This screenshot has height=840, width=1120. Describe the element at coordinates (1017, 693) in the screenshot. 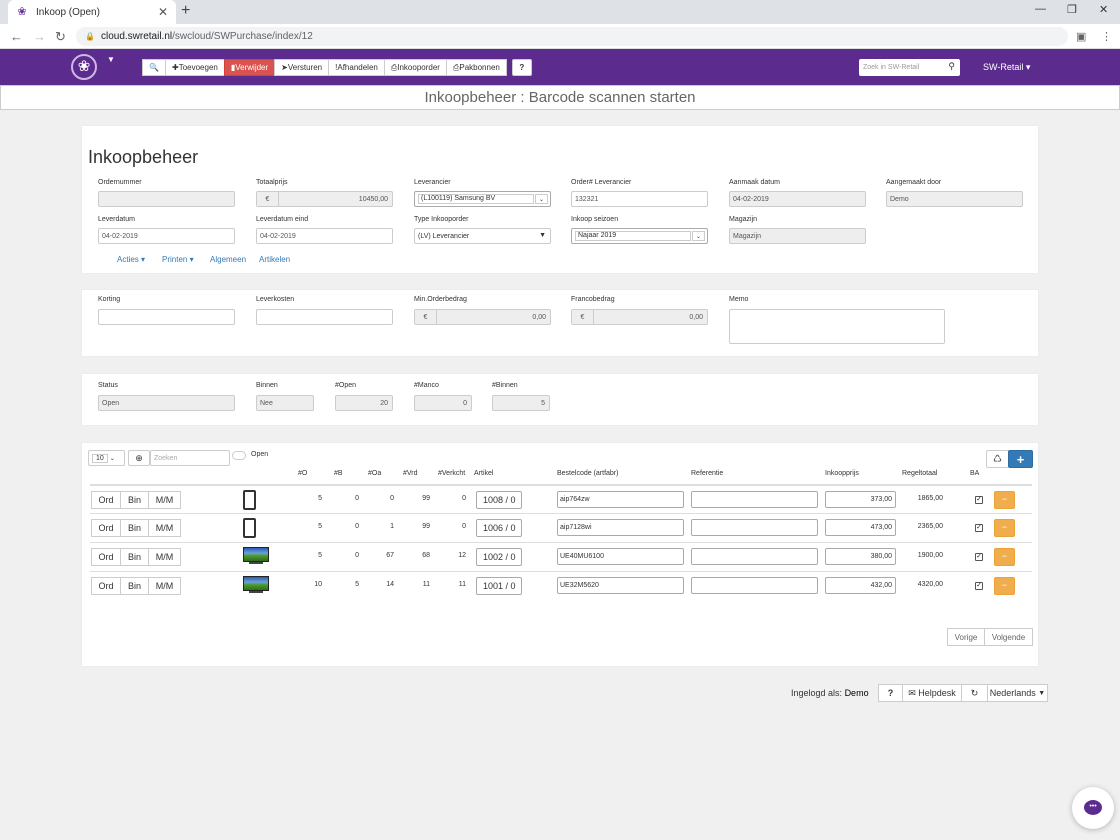

I see `language-select: Nederlands ▼` at that location.